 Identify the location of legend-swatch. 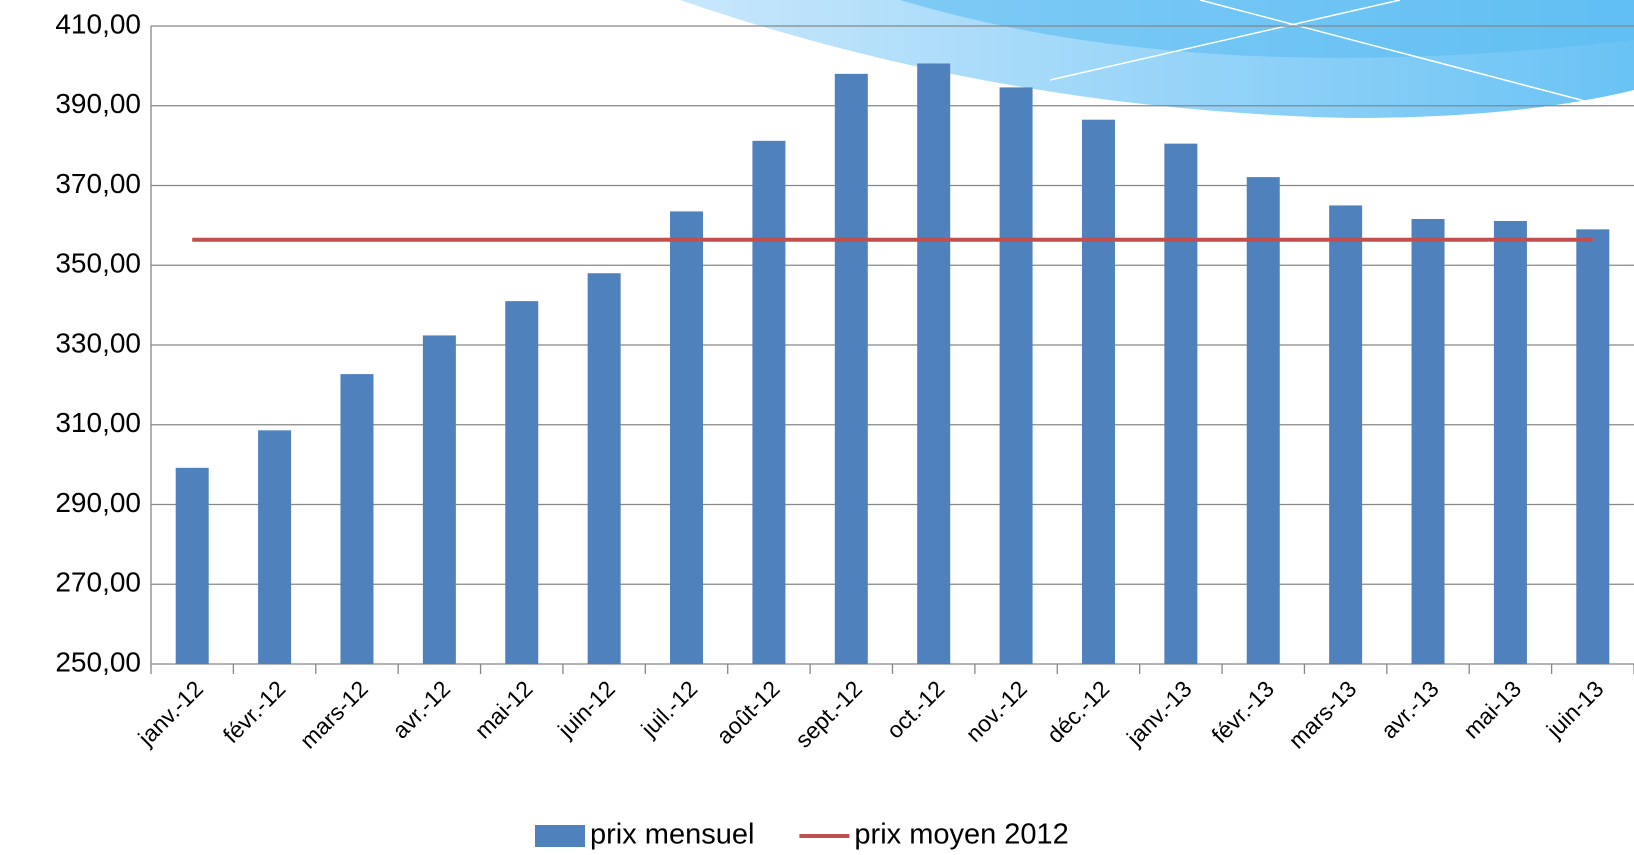
(560, 836).